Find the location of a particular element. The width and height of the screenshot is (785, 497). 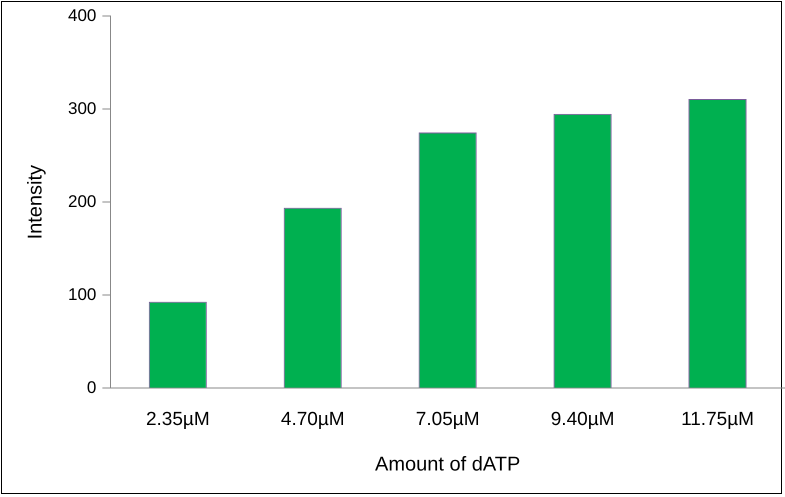

y-tick-label: 200 is located at coordinates (82, 201).